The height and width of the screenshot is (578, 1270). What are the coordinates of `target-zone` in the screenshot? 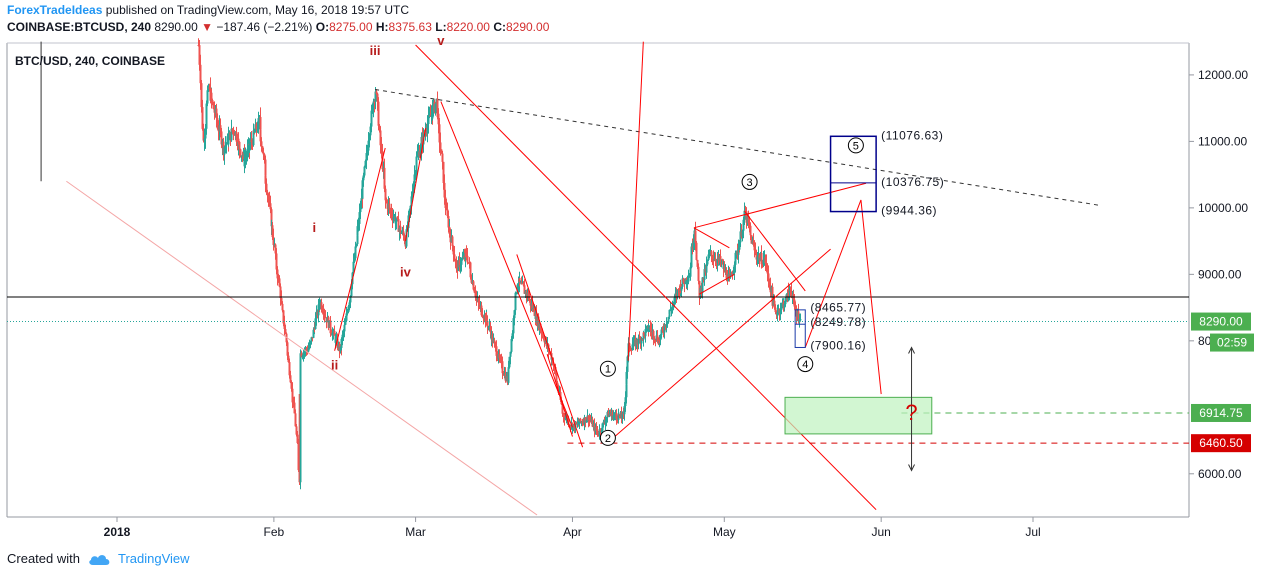 It's located at (858, 415).